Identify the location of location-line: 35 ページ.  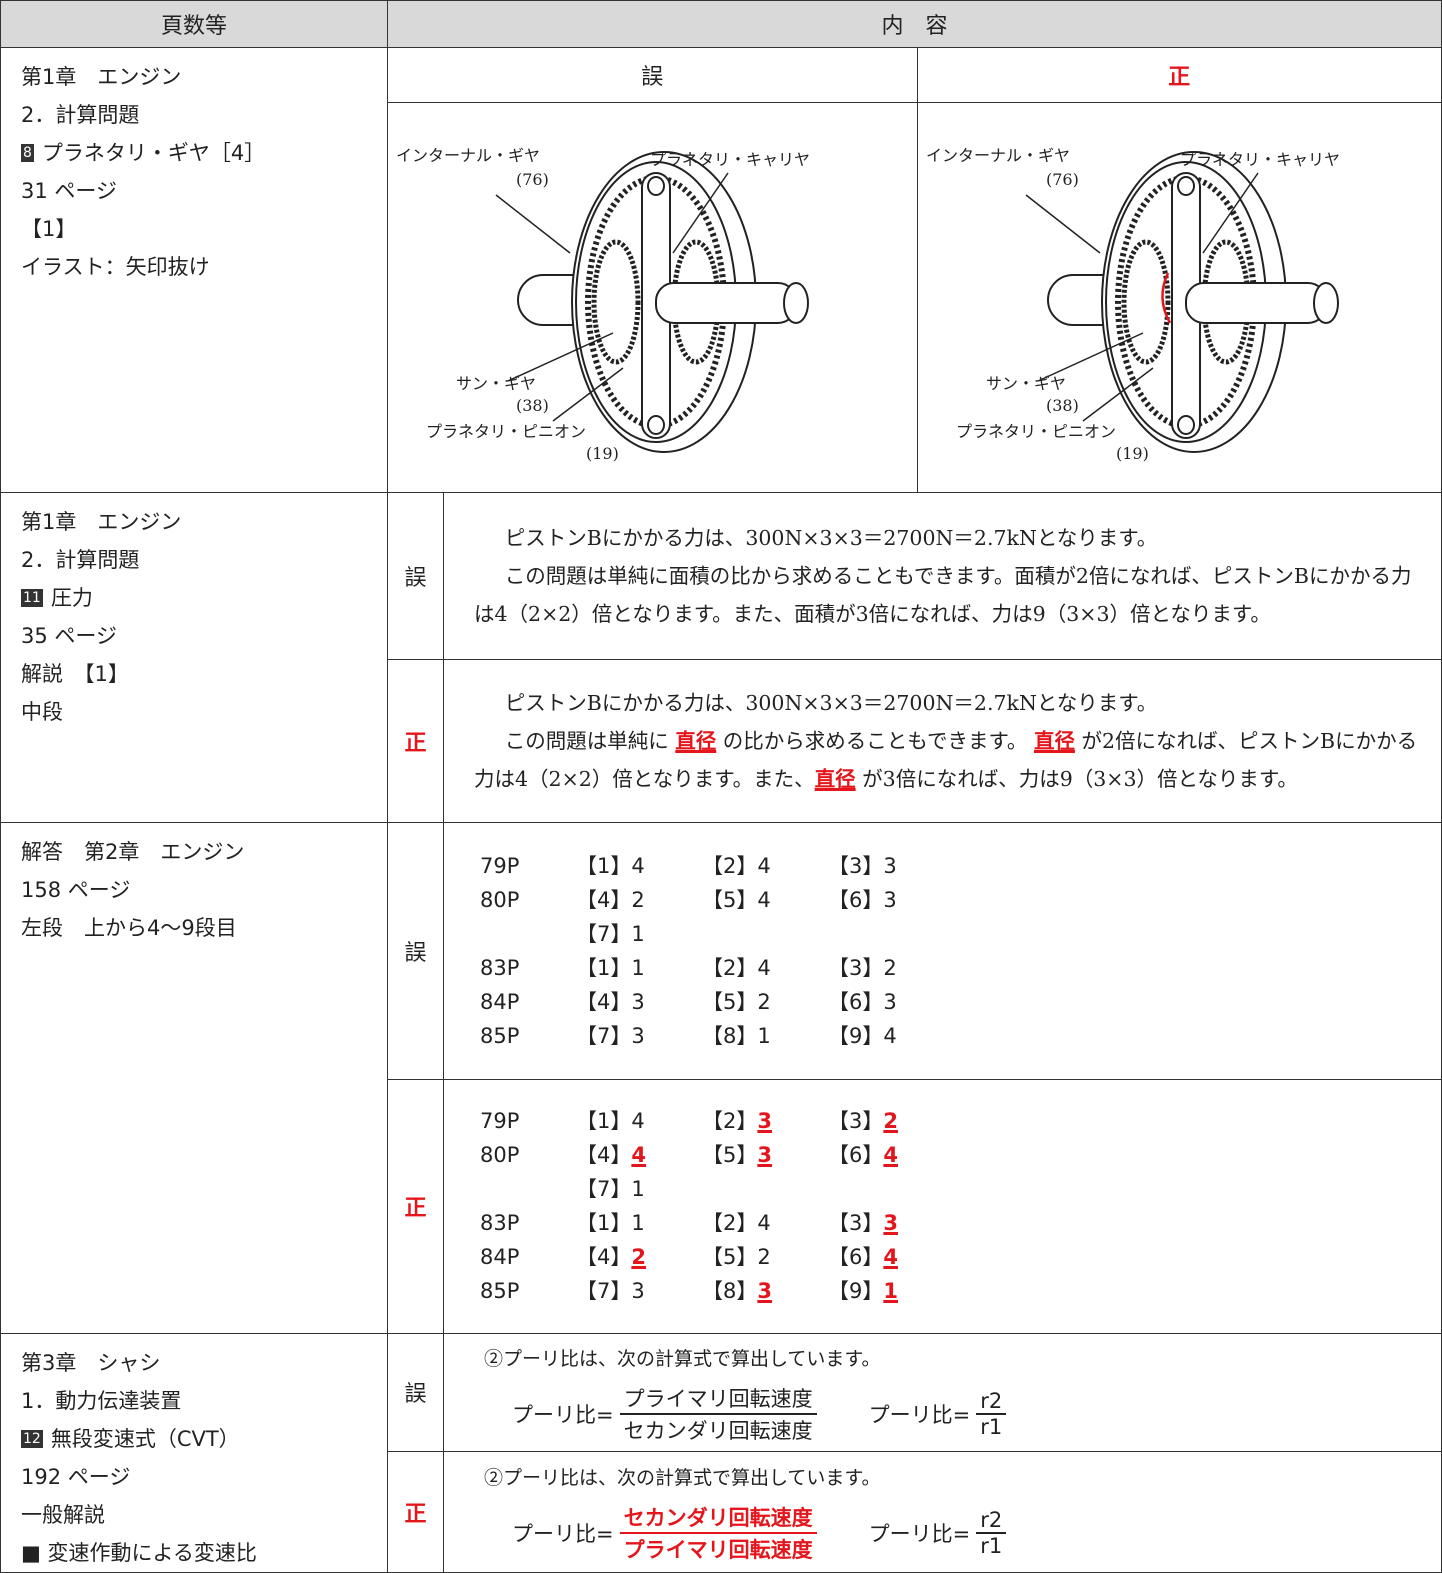
(204, 636).